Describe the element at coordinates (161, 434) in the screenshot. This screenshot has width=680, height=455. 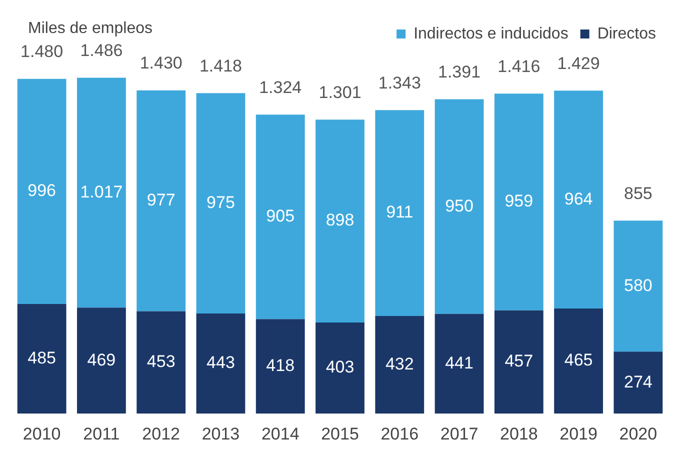
I see `x-tick-label: 2012` at that location.